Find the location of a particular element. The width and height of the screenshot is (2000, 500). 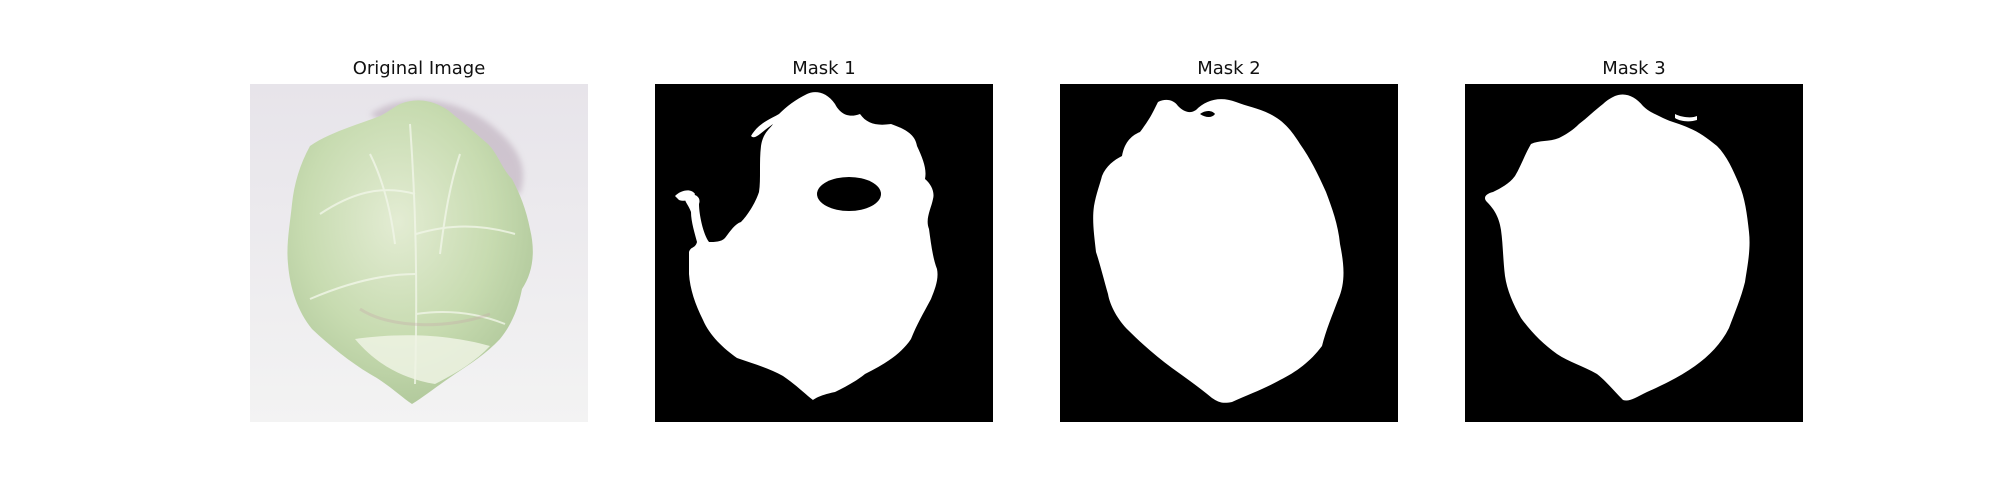

mask-3-image is located at coordinates (1634, 253).